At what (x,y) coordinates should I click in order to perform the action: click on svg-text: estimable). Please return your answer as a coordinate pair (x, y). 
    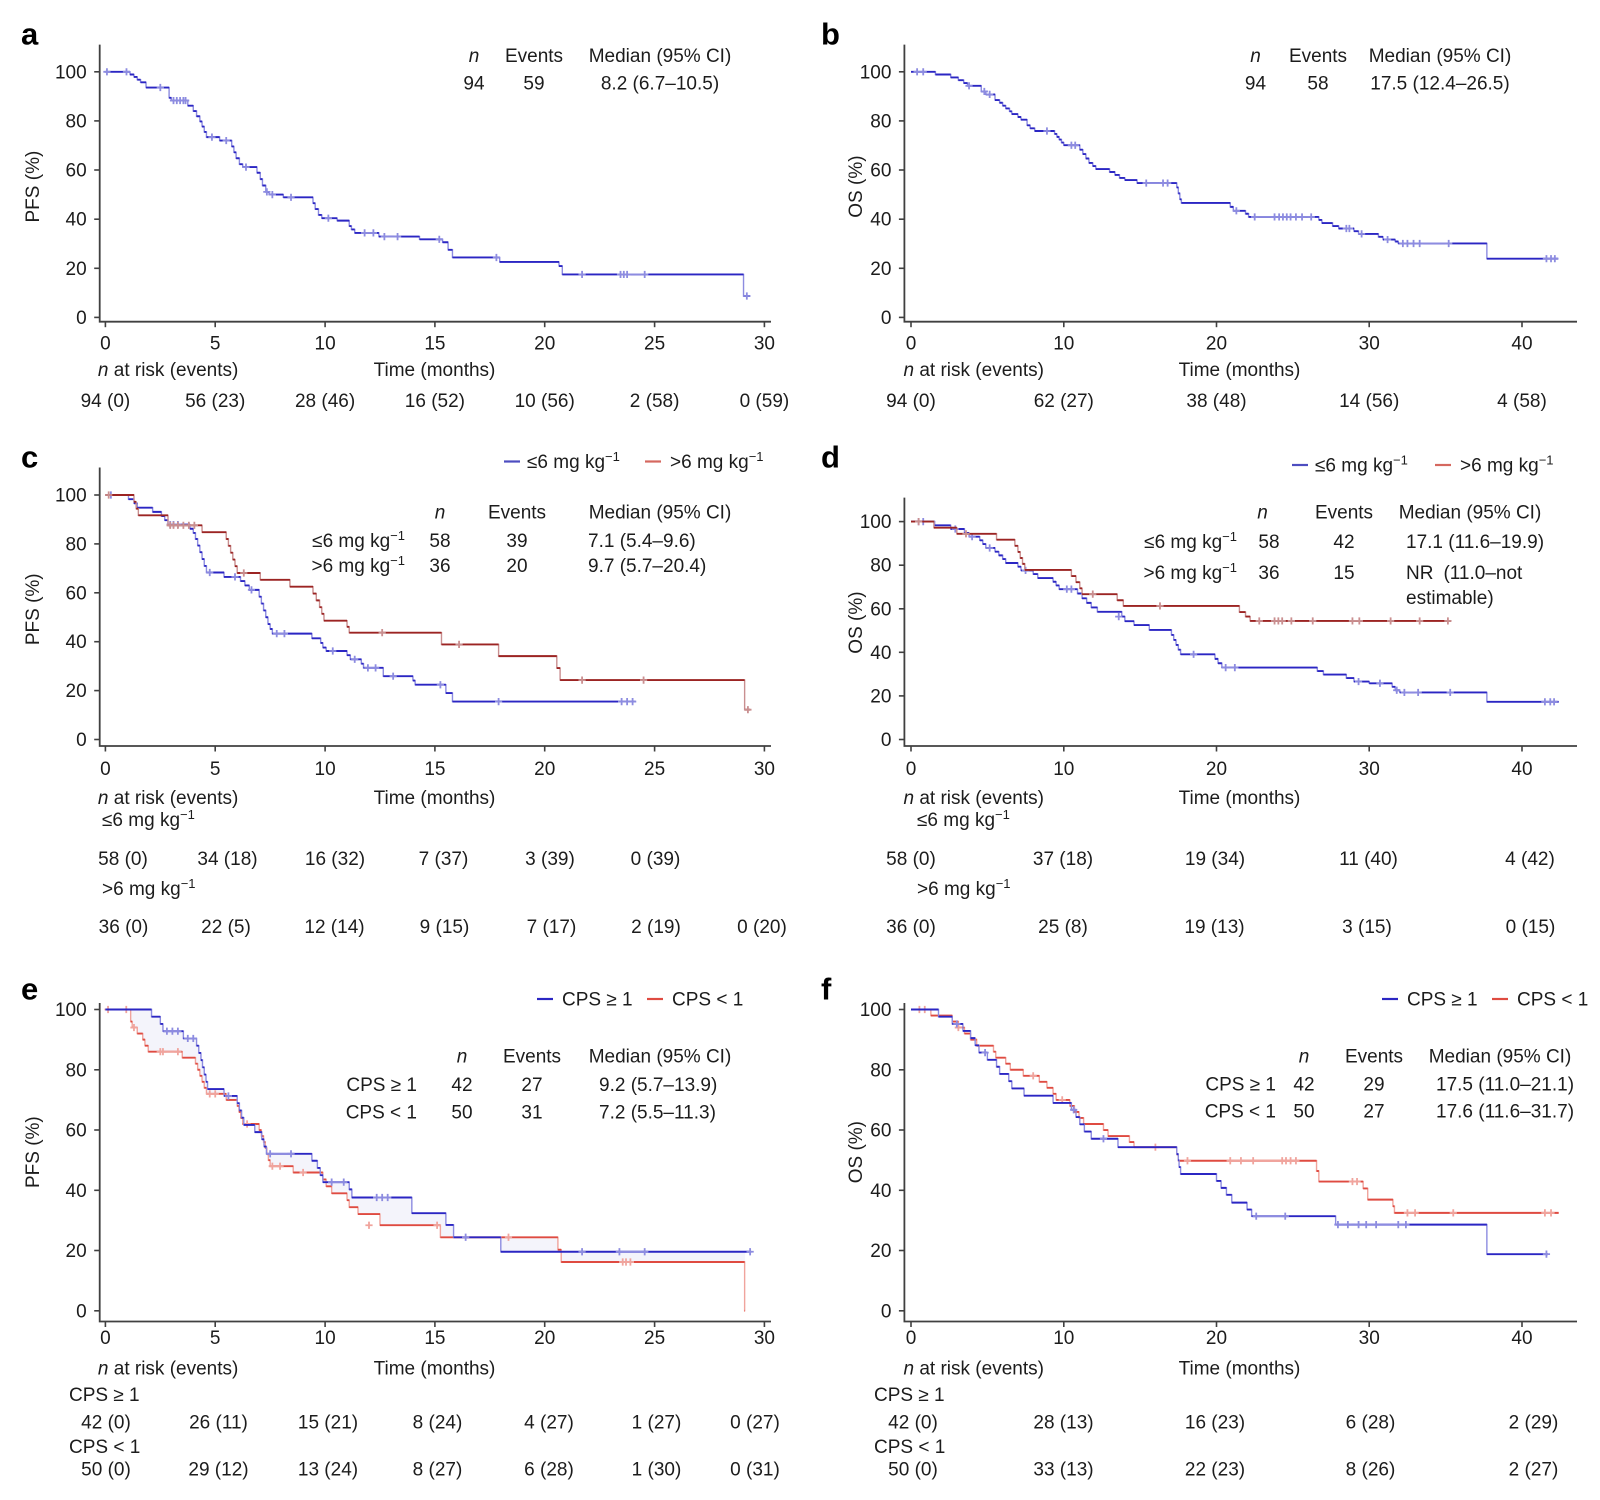
    Looking at the image, I should click on (1450, 598).